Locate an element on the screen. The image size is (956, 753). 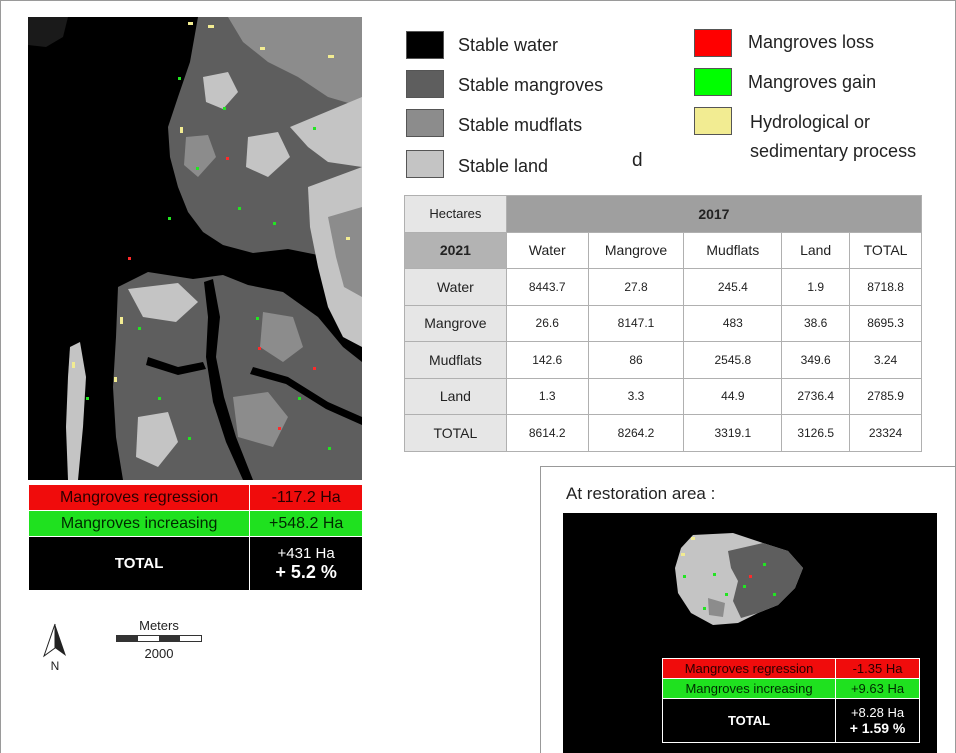
total-hectares: +431 Ha is located at coordinates (306, 553).